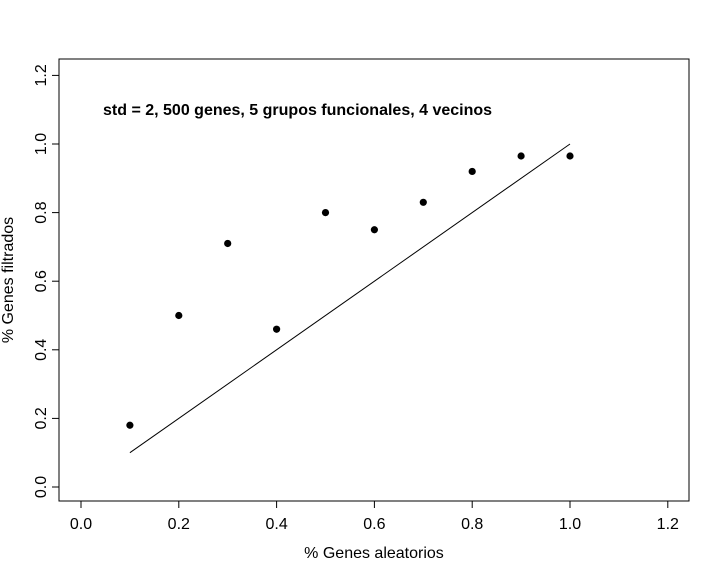 The width and height of the screenshot is (720, 576). What do you see at coordinates (81, 524) in the screenshot?
I see `x-tick-label: 0.0` at bounding box center [81, 524].